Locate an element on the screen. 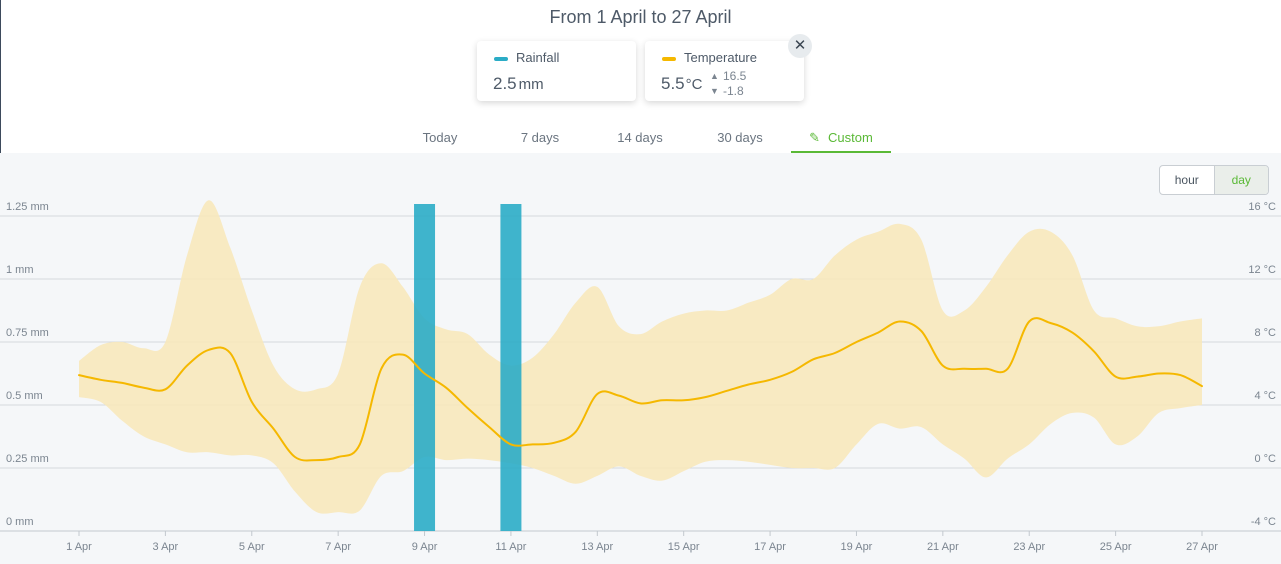 The image size is (1281, 564). rainfall-legend-card: Rainfall 2.5 mm is located at coordinates (556, 71).